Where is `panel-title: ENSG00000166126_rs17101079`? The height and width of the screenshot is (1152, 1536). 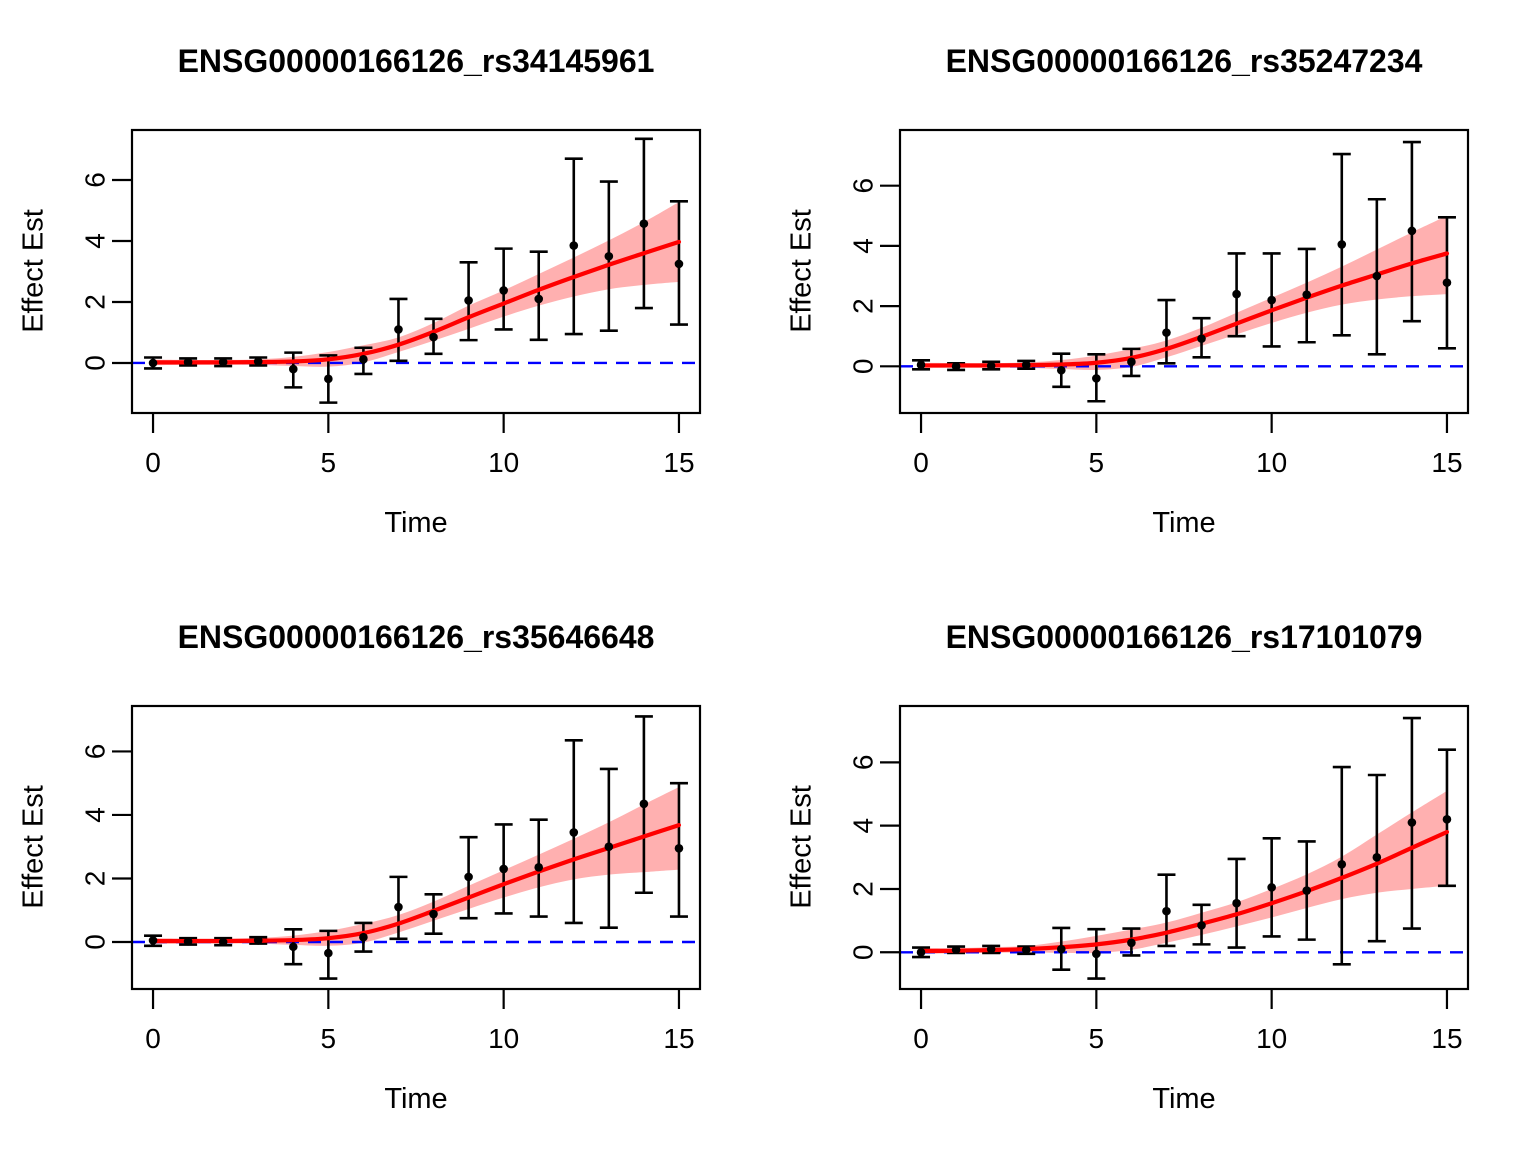
panel-title: ENSG00000166126_rs17101079 is located at coordinates (1184, 637).